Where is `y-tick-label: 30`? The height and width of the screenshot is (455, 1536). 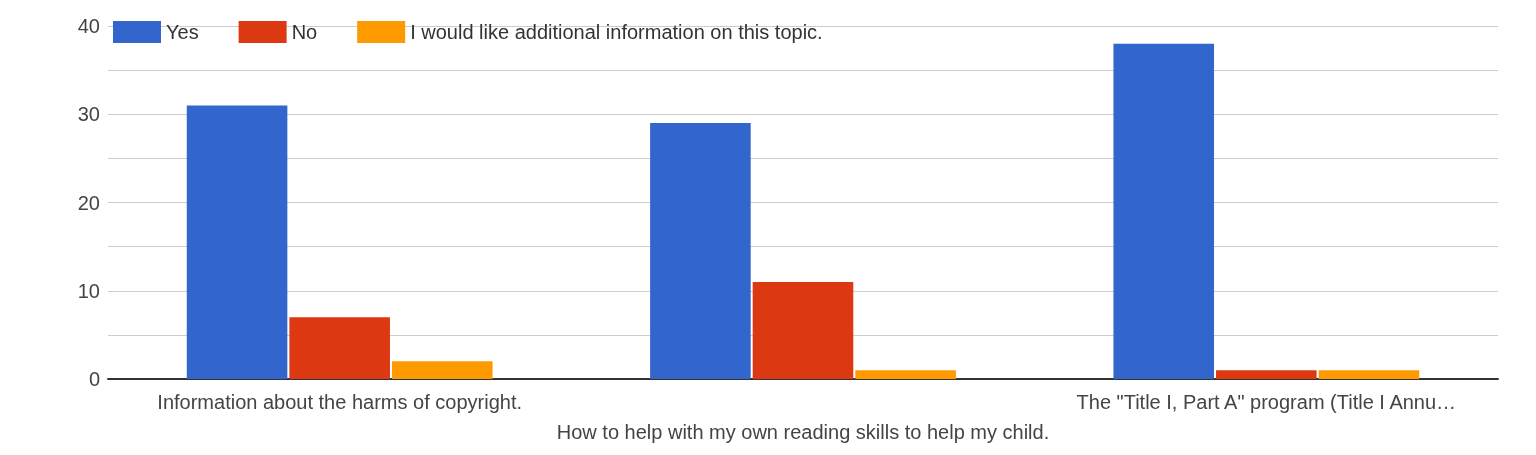 y-tick-label: 30 is located at coordinates (88, 114).